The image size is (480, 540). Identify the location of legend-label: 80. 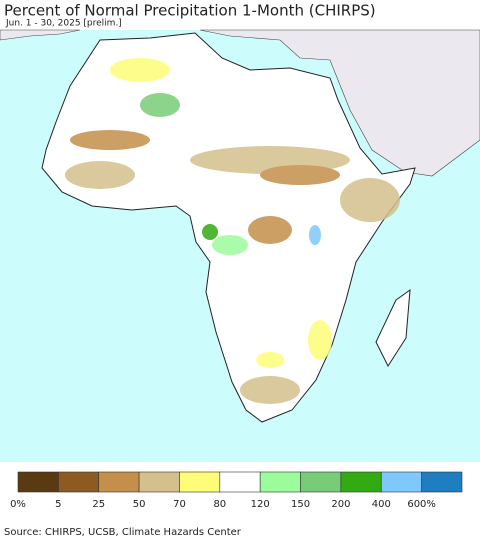
(219, 504).